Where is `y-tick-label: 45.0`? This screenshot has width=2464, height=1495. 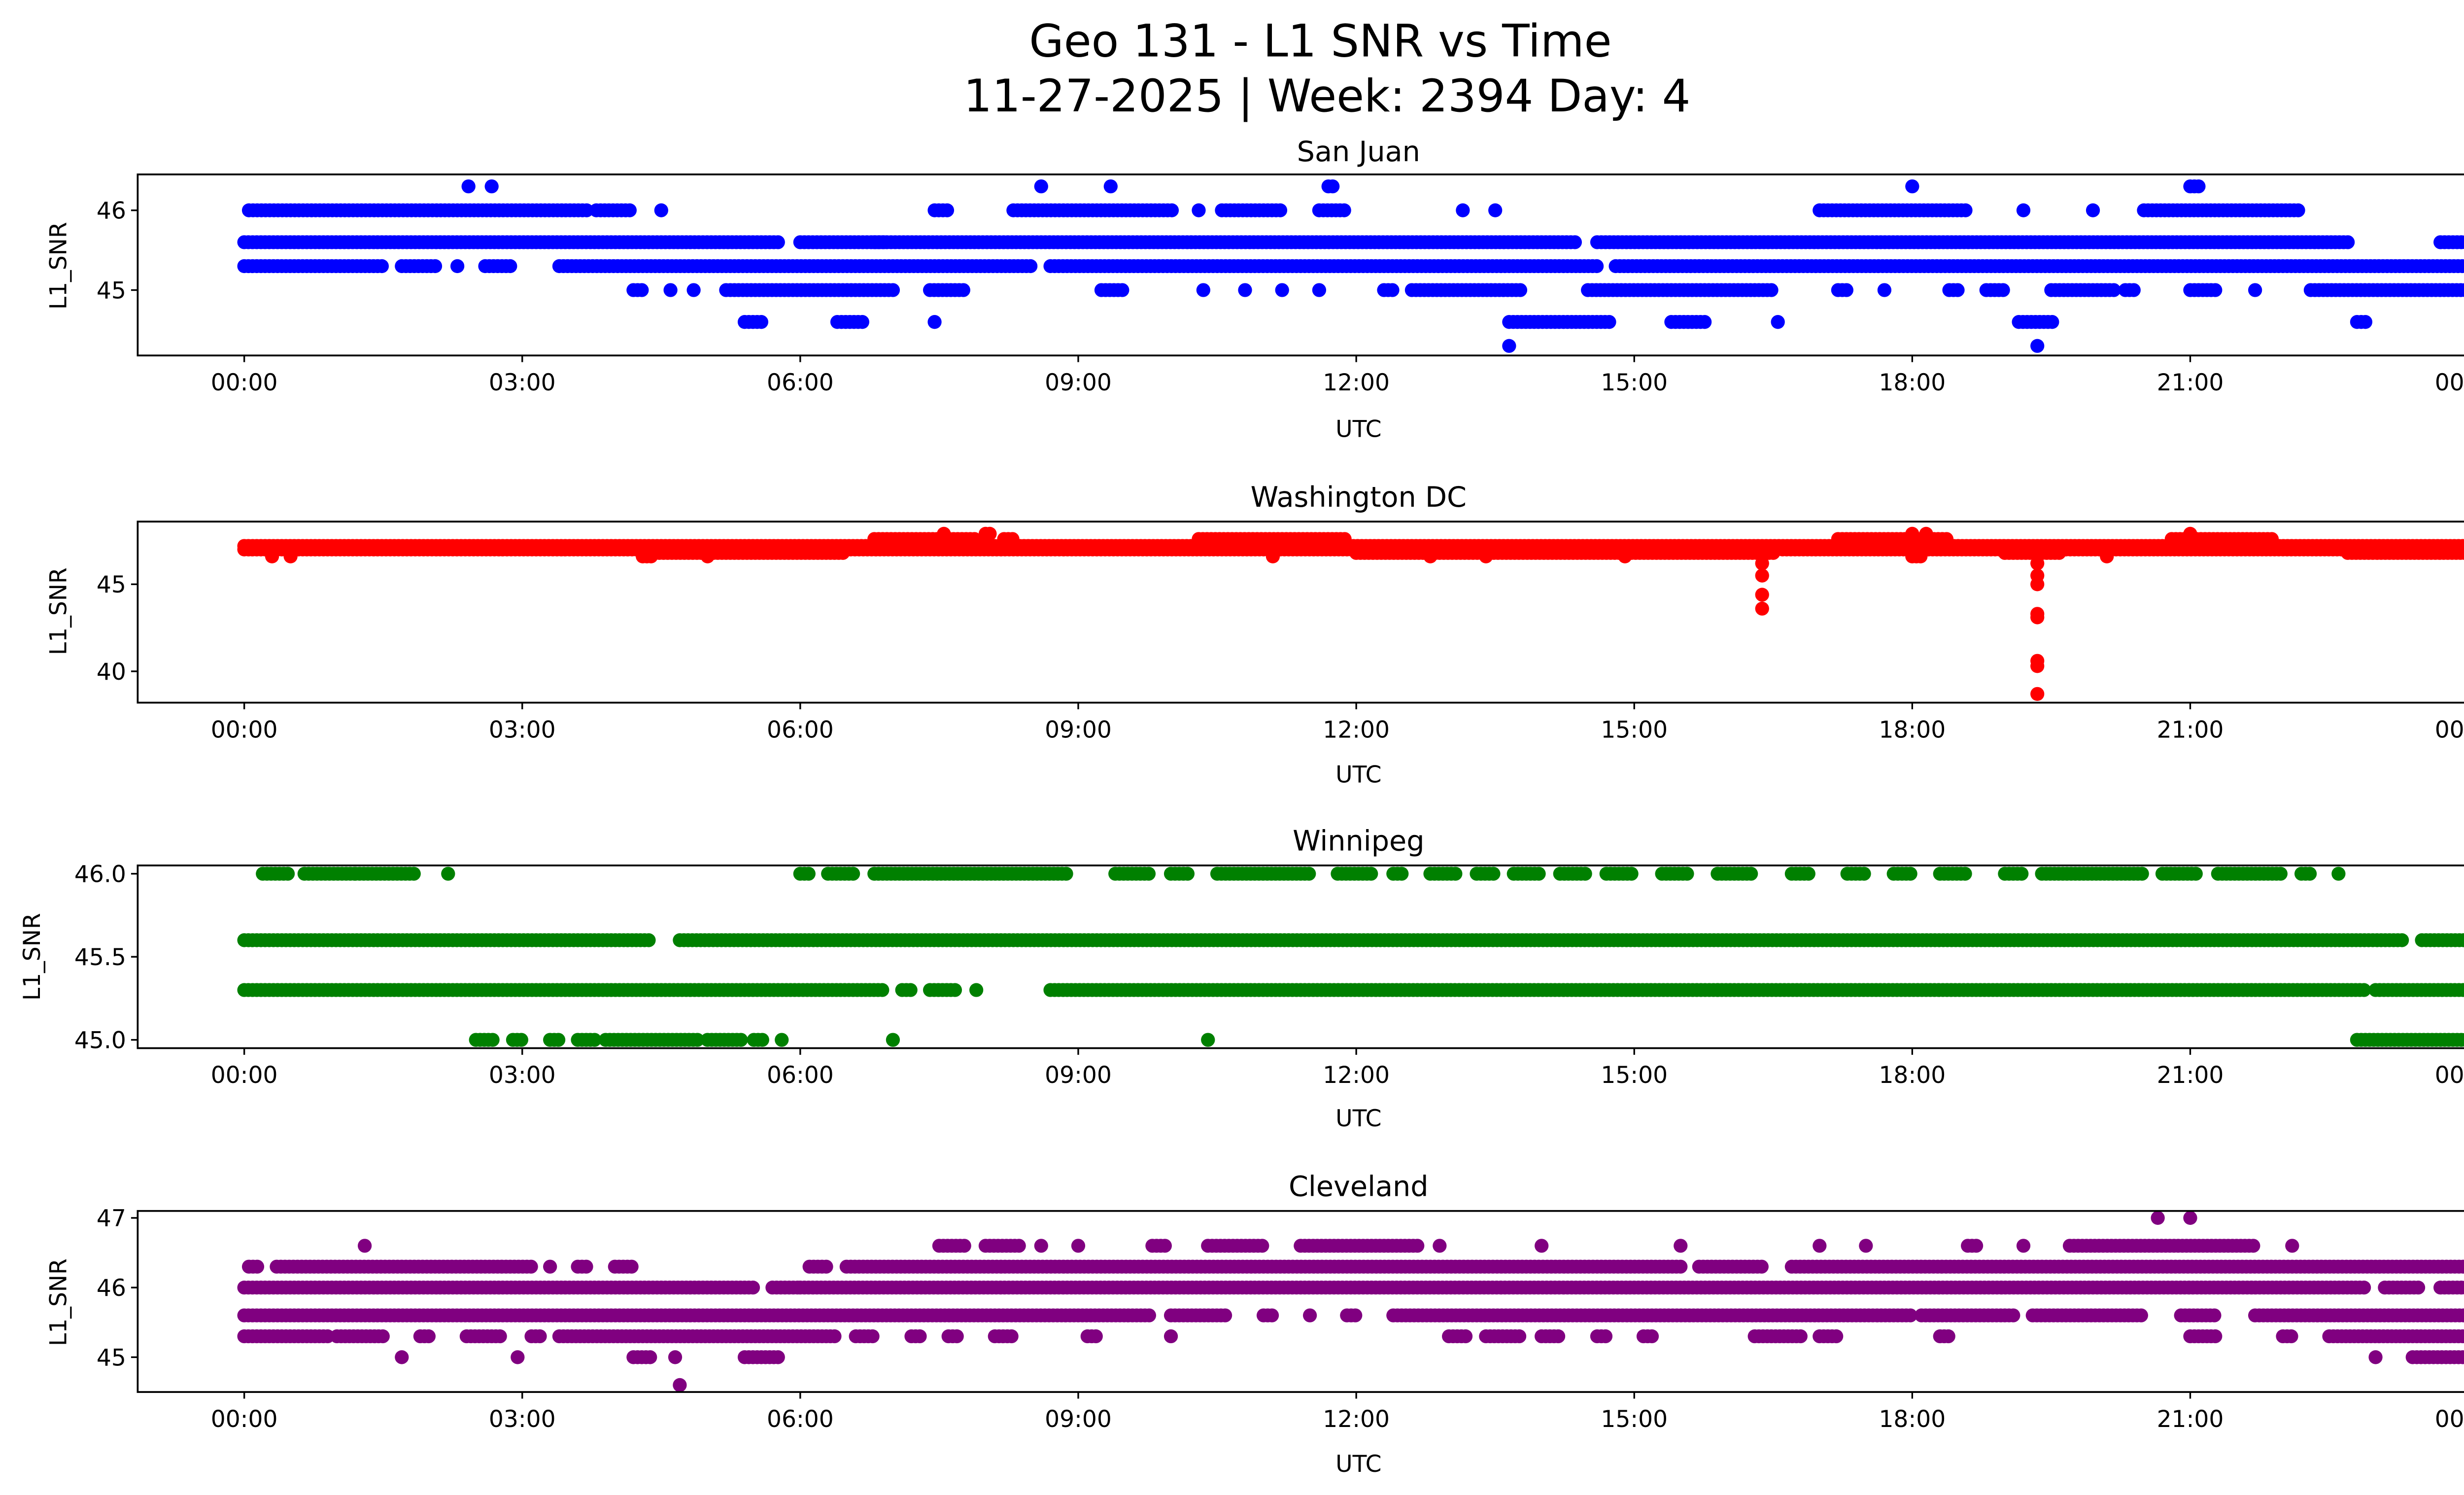
y-tick-label: 45.0 is located at coordinates (100, 1040).